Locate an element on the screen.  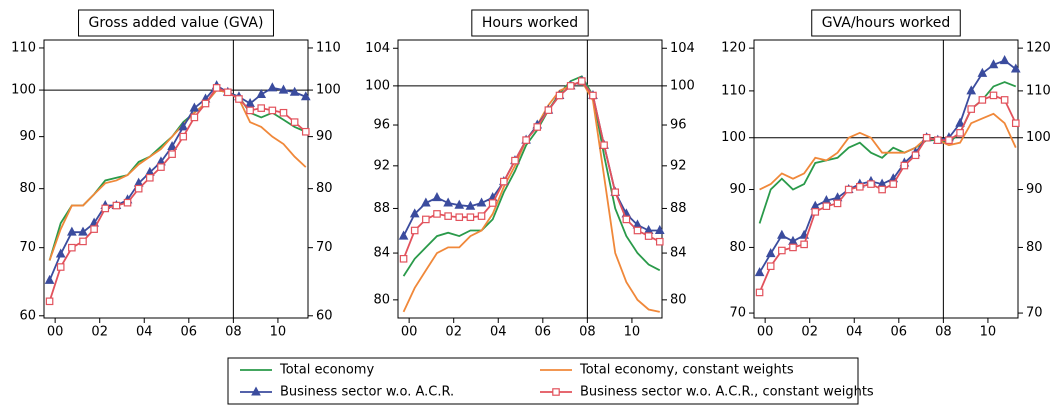
legend-label: Business sector w.o. A.C.R. is located at coordinates (367, 392).